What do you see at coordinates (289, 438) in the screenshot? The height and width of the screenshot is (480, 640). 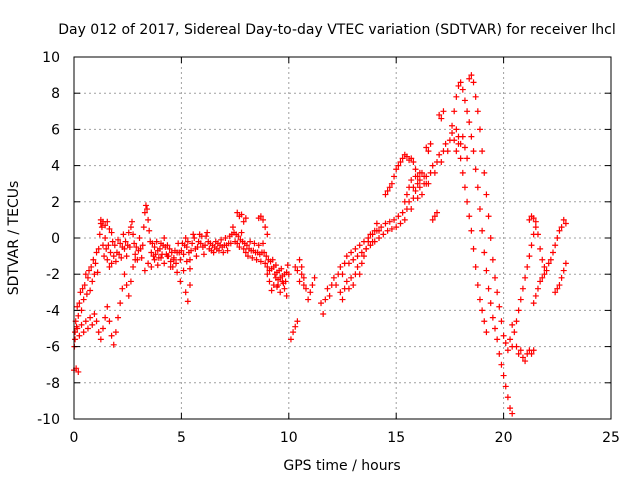 I see `x-tick-label: 10` at bounding box center [289, 438].